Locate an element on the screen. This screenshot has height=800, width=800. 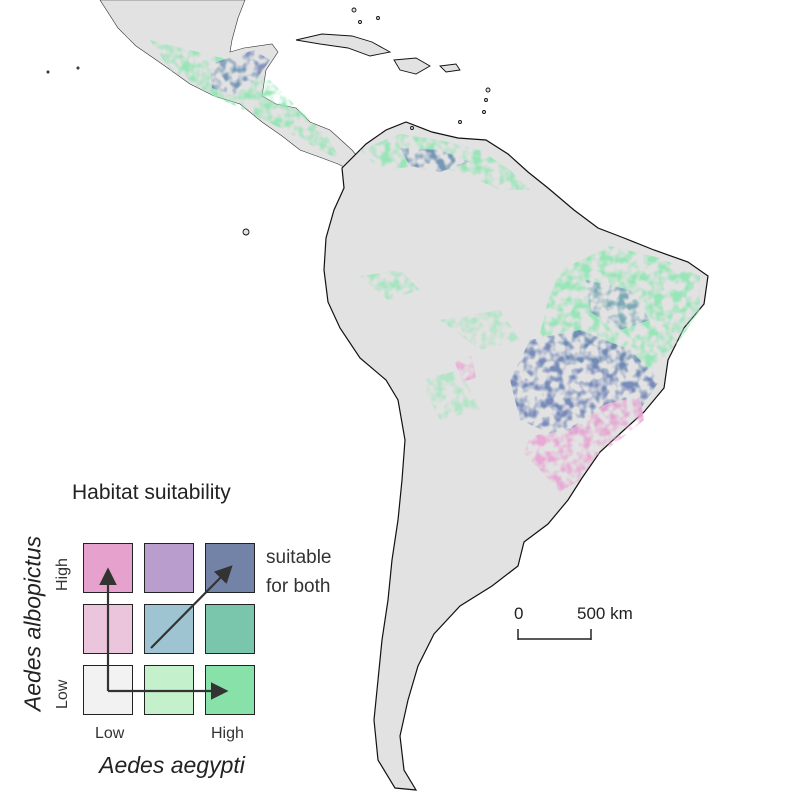
y-tick-low: Low is located at coordinates (62, 694).